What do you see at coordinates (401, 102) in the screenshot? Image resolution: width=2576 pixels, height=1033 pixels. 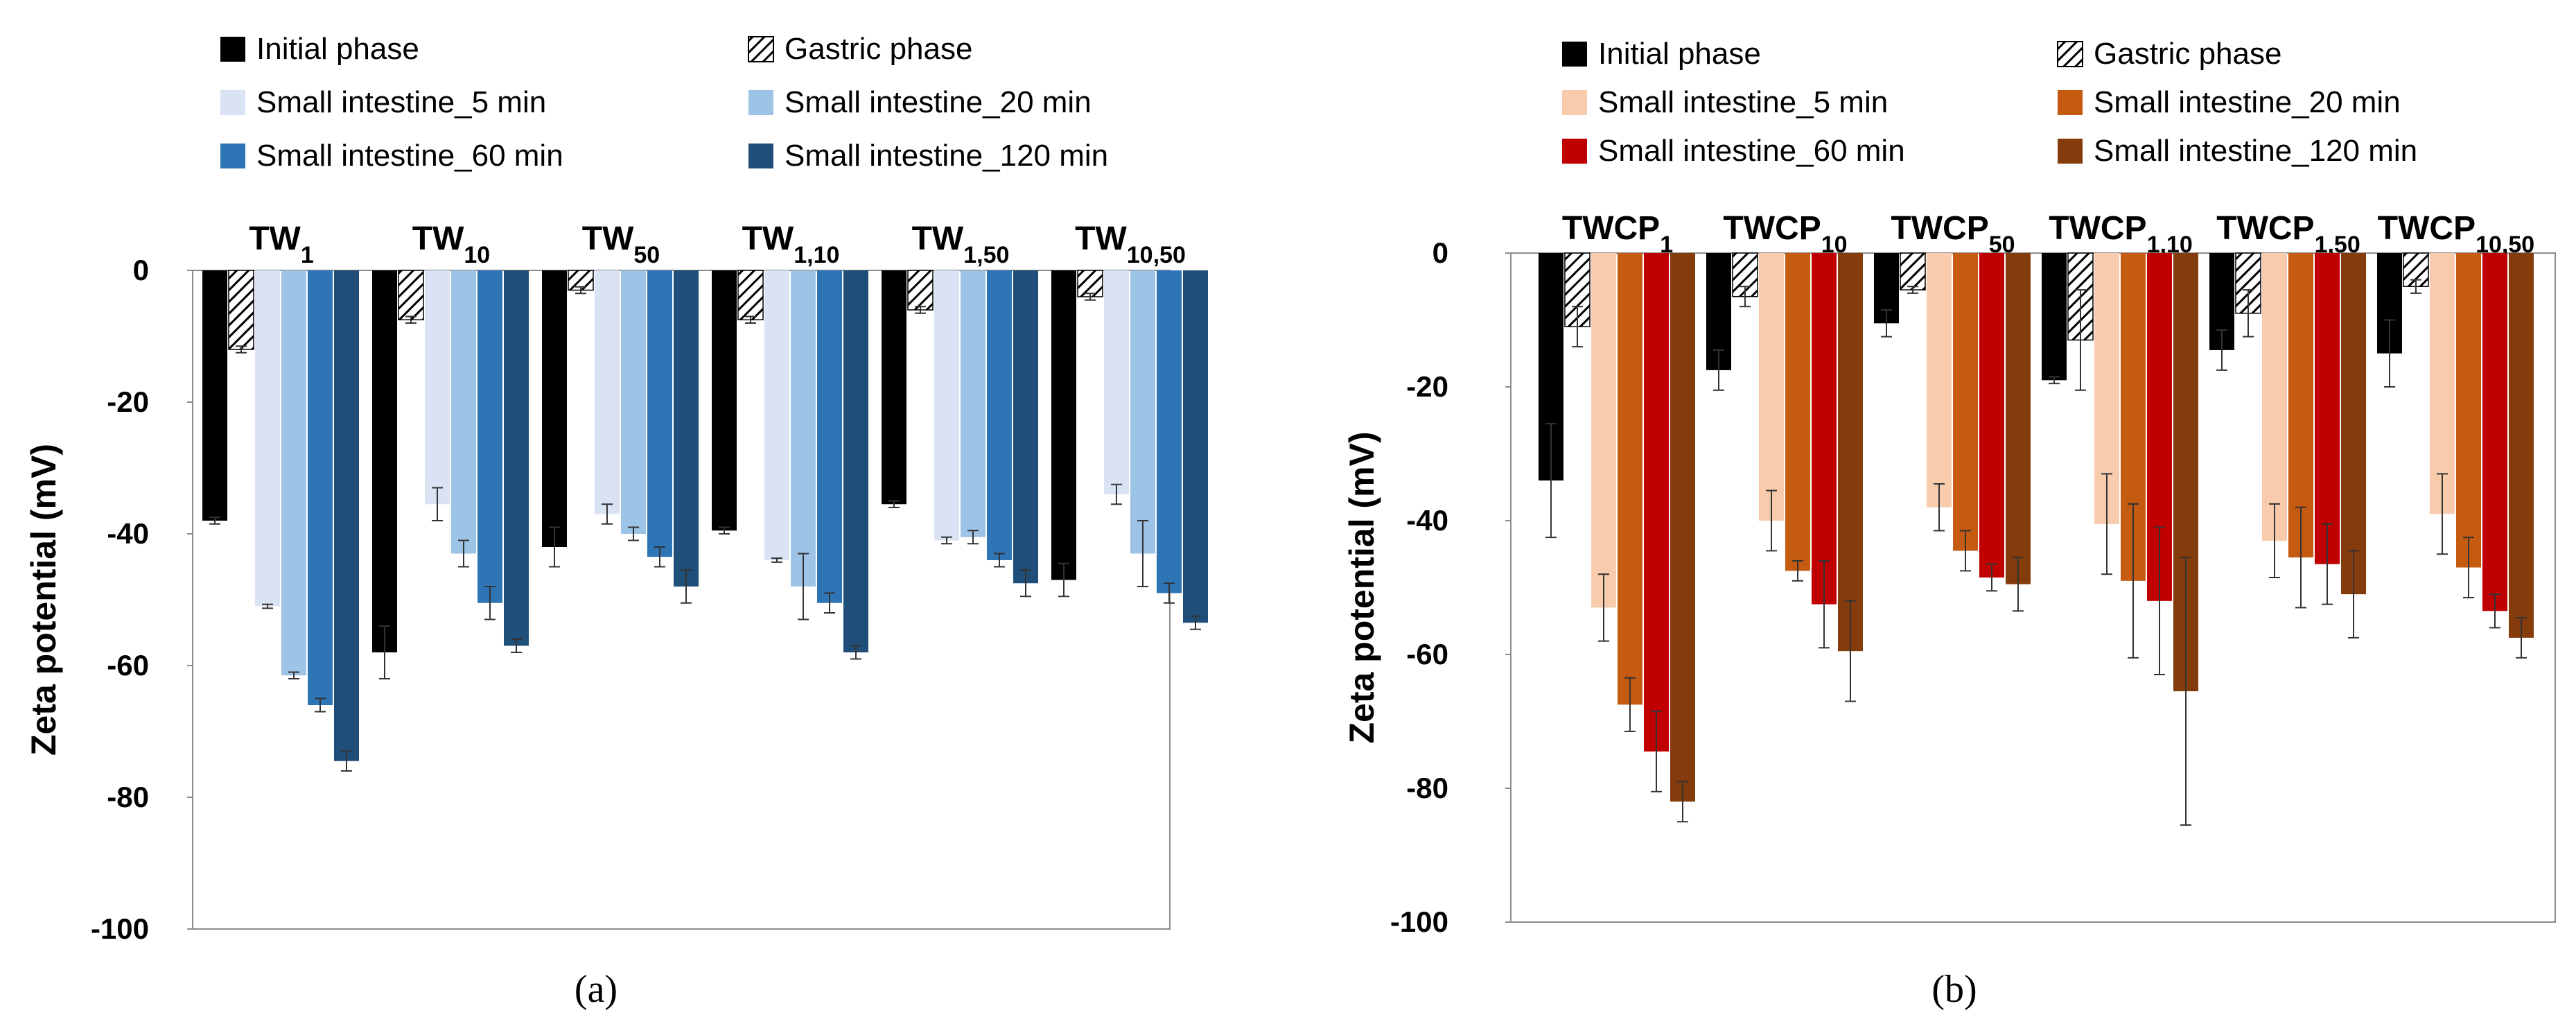 I see `legend-label: Small intestine_5 min` at bounding box center [401, 102].